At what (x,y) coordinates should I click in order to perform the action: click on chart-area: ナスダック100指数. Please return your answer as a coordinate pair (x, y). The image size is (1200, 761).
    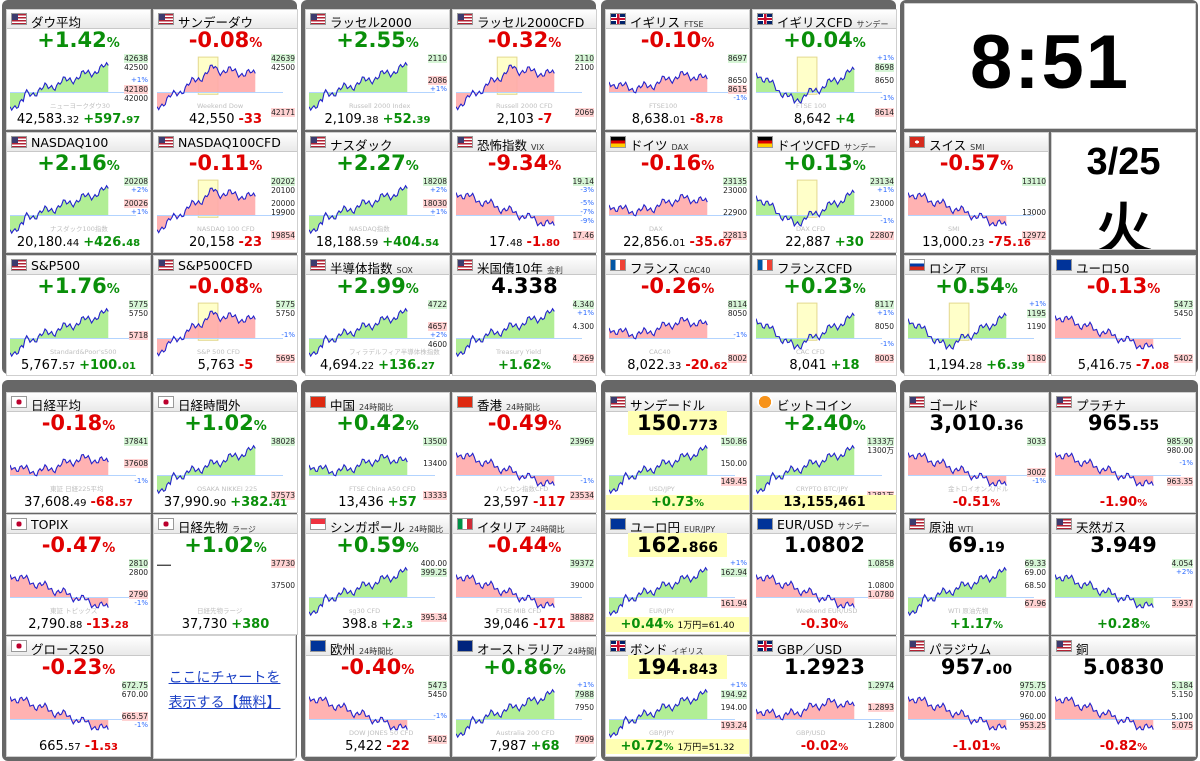
    Looking at the image, I should click on (73, 208).